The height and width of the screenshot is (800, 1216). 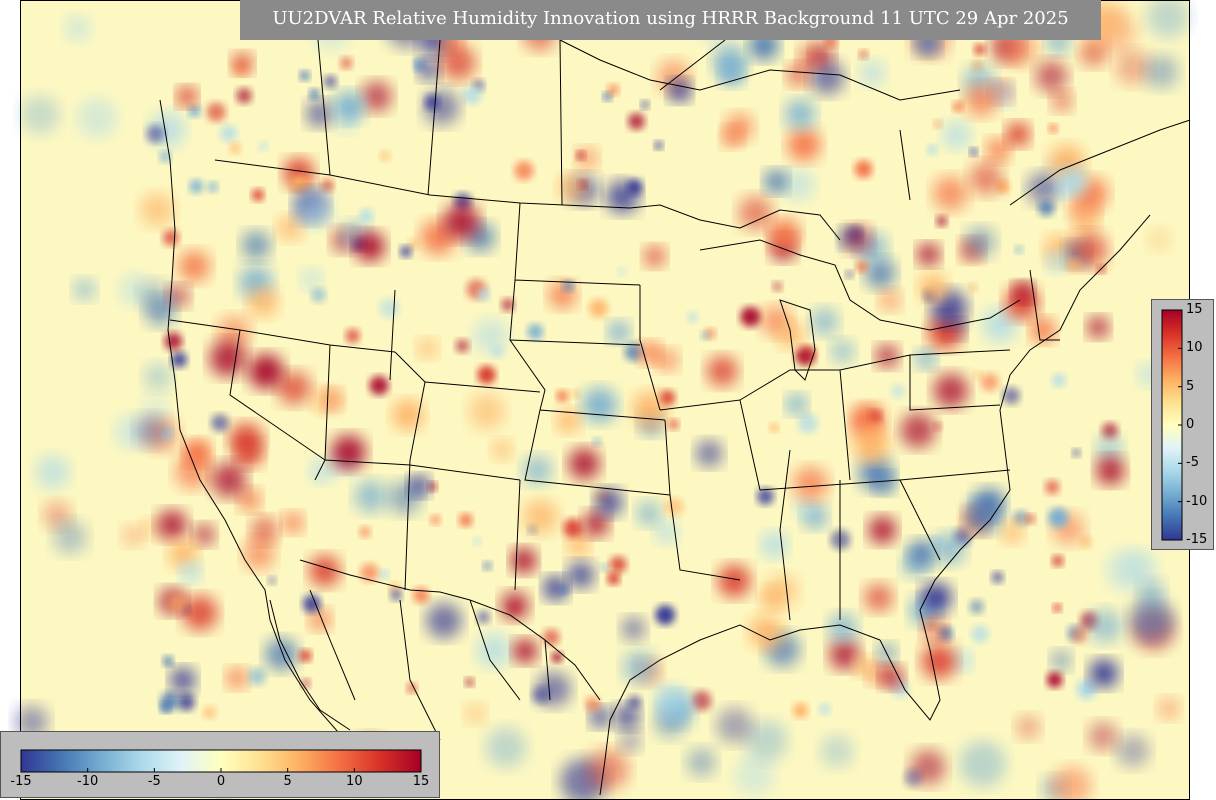 What do you see at coordinates (1172, 425) in the screenshot?
I see `right-colorbar` at bounding box center [1172, 425].